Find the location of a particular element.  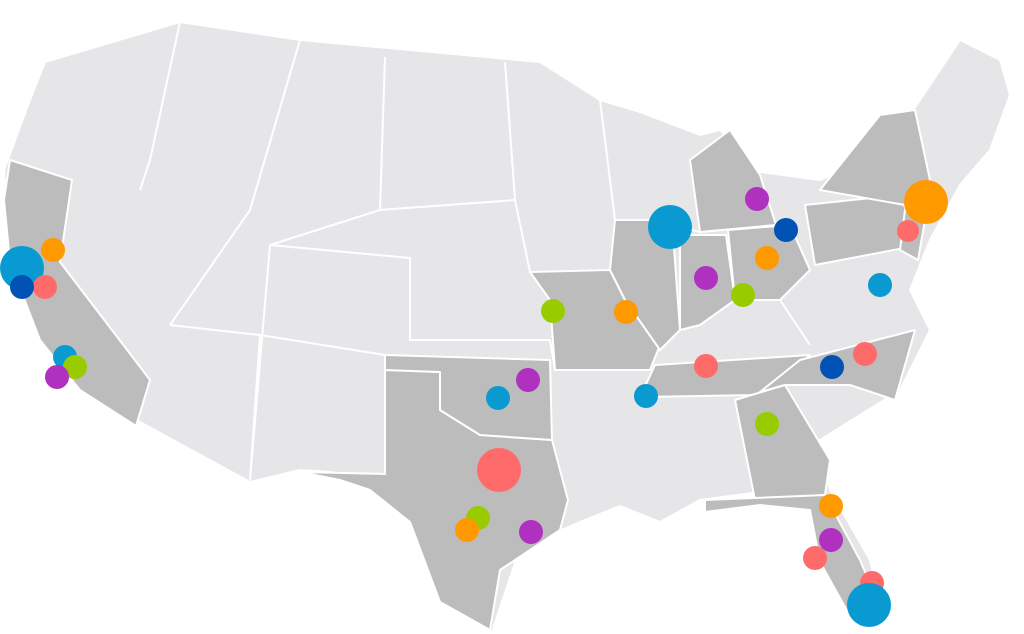

state-new-york is located at coordinates (875, 157).